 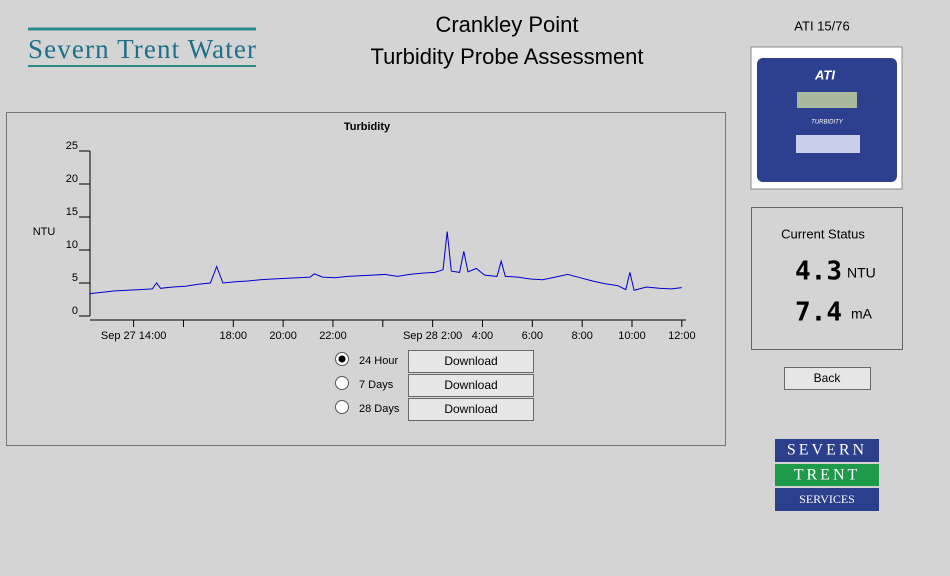 I want to click on x-tick-label: 12:00, so click(x=682, y=336).